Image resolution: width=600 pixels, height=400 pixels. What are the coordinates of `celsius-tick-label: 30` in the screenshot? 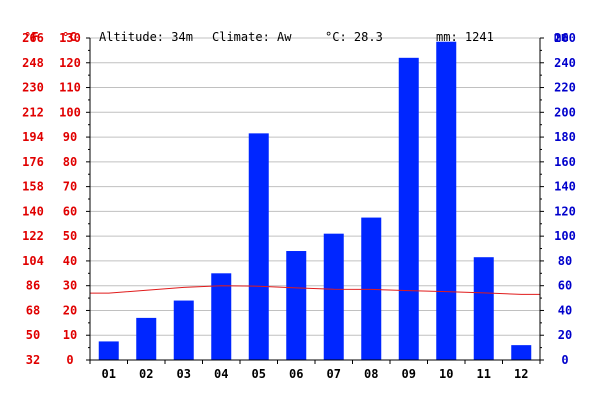 It's located at (70, 286).